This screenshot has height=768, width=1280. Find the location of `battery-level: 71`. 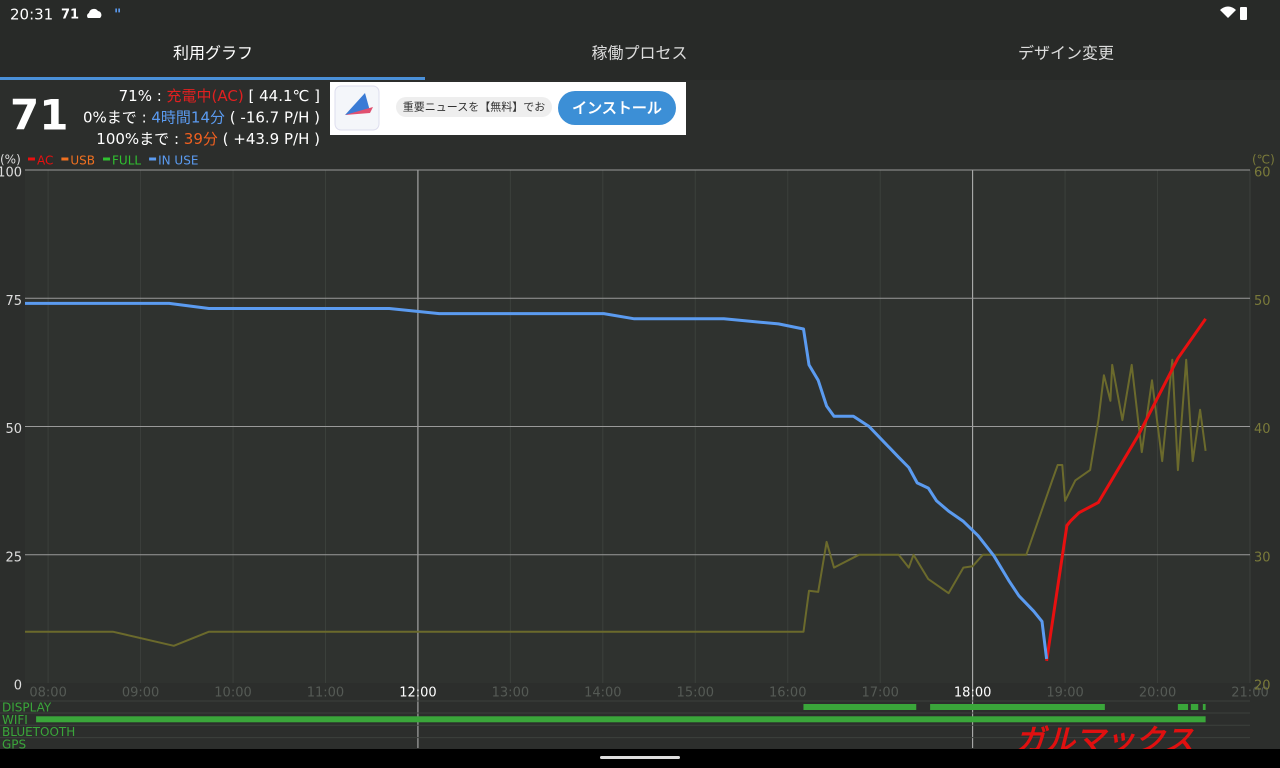

battery-level: 71 is located at coordinates (39, 115).